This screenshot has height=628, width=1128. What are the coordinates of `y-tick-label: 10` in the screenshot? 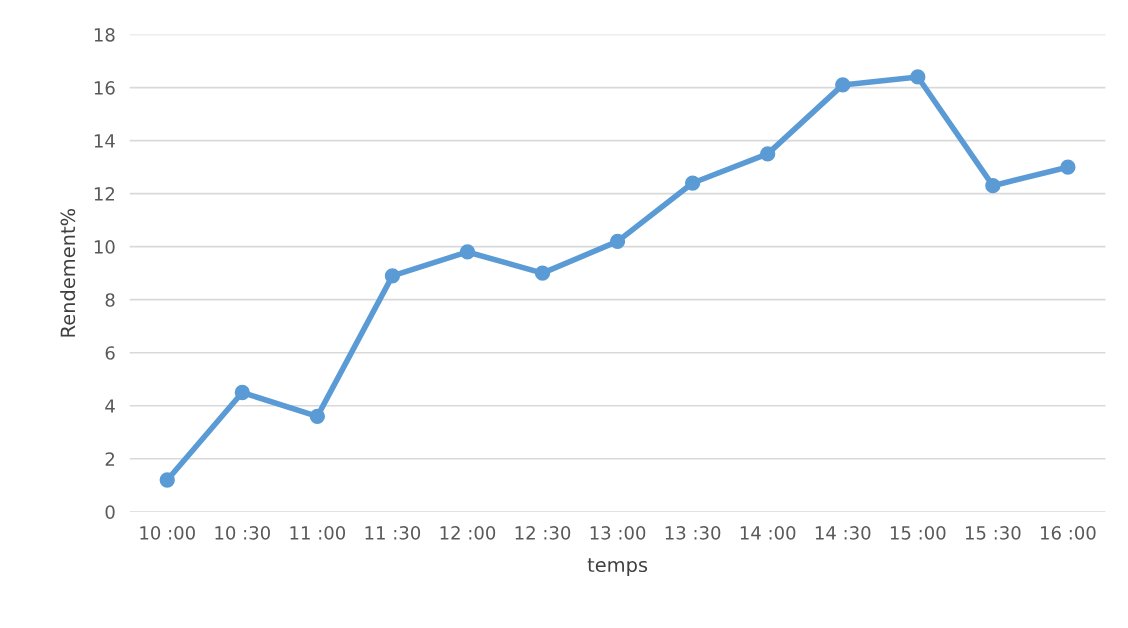 It's located at (104, 247).